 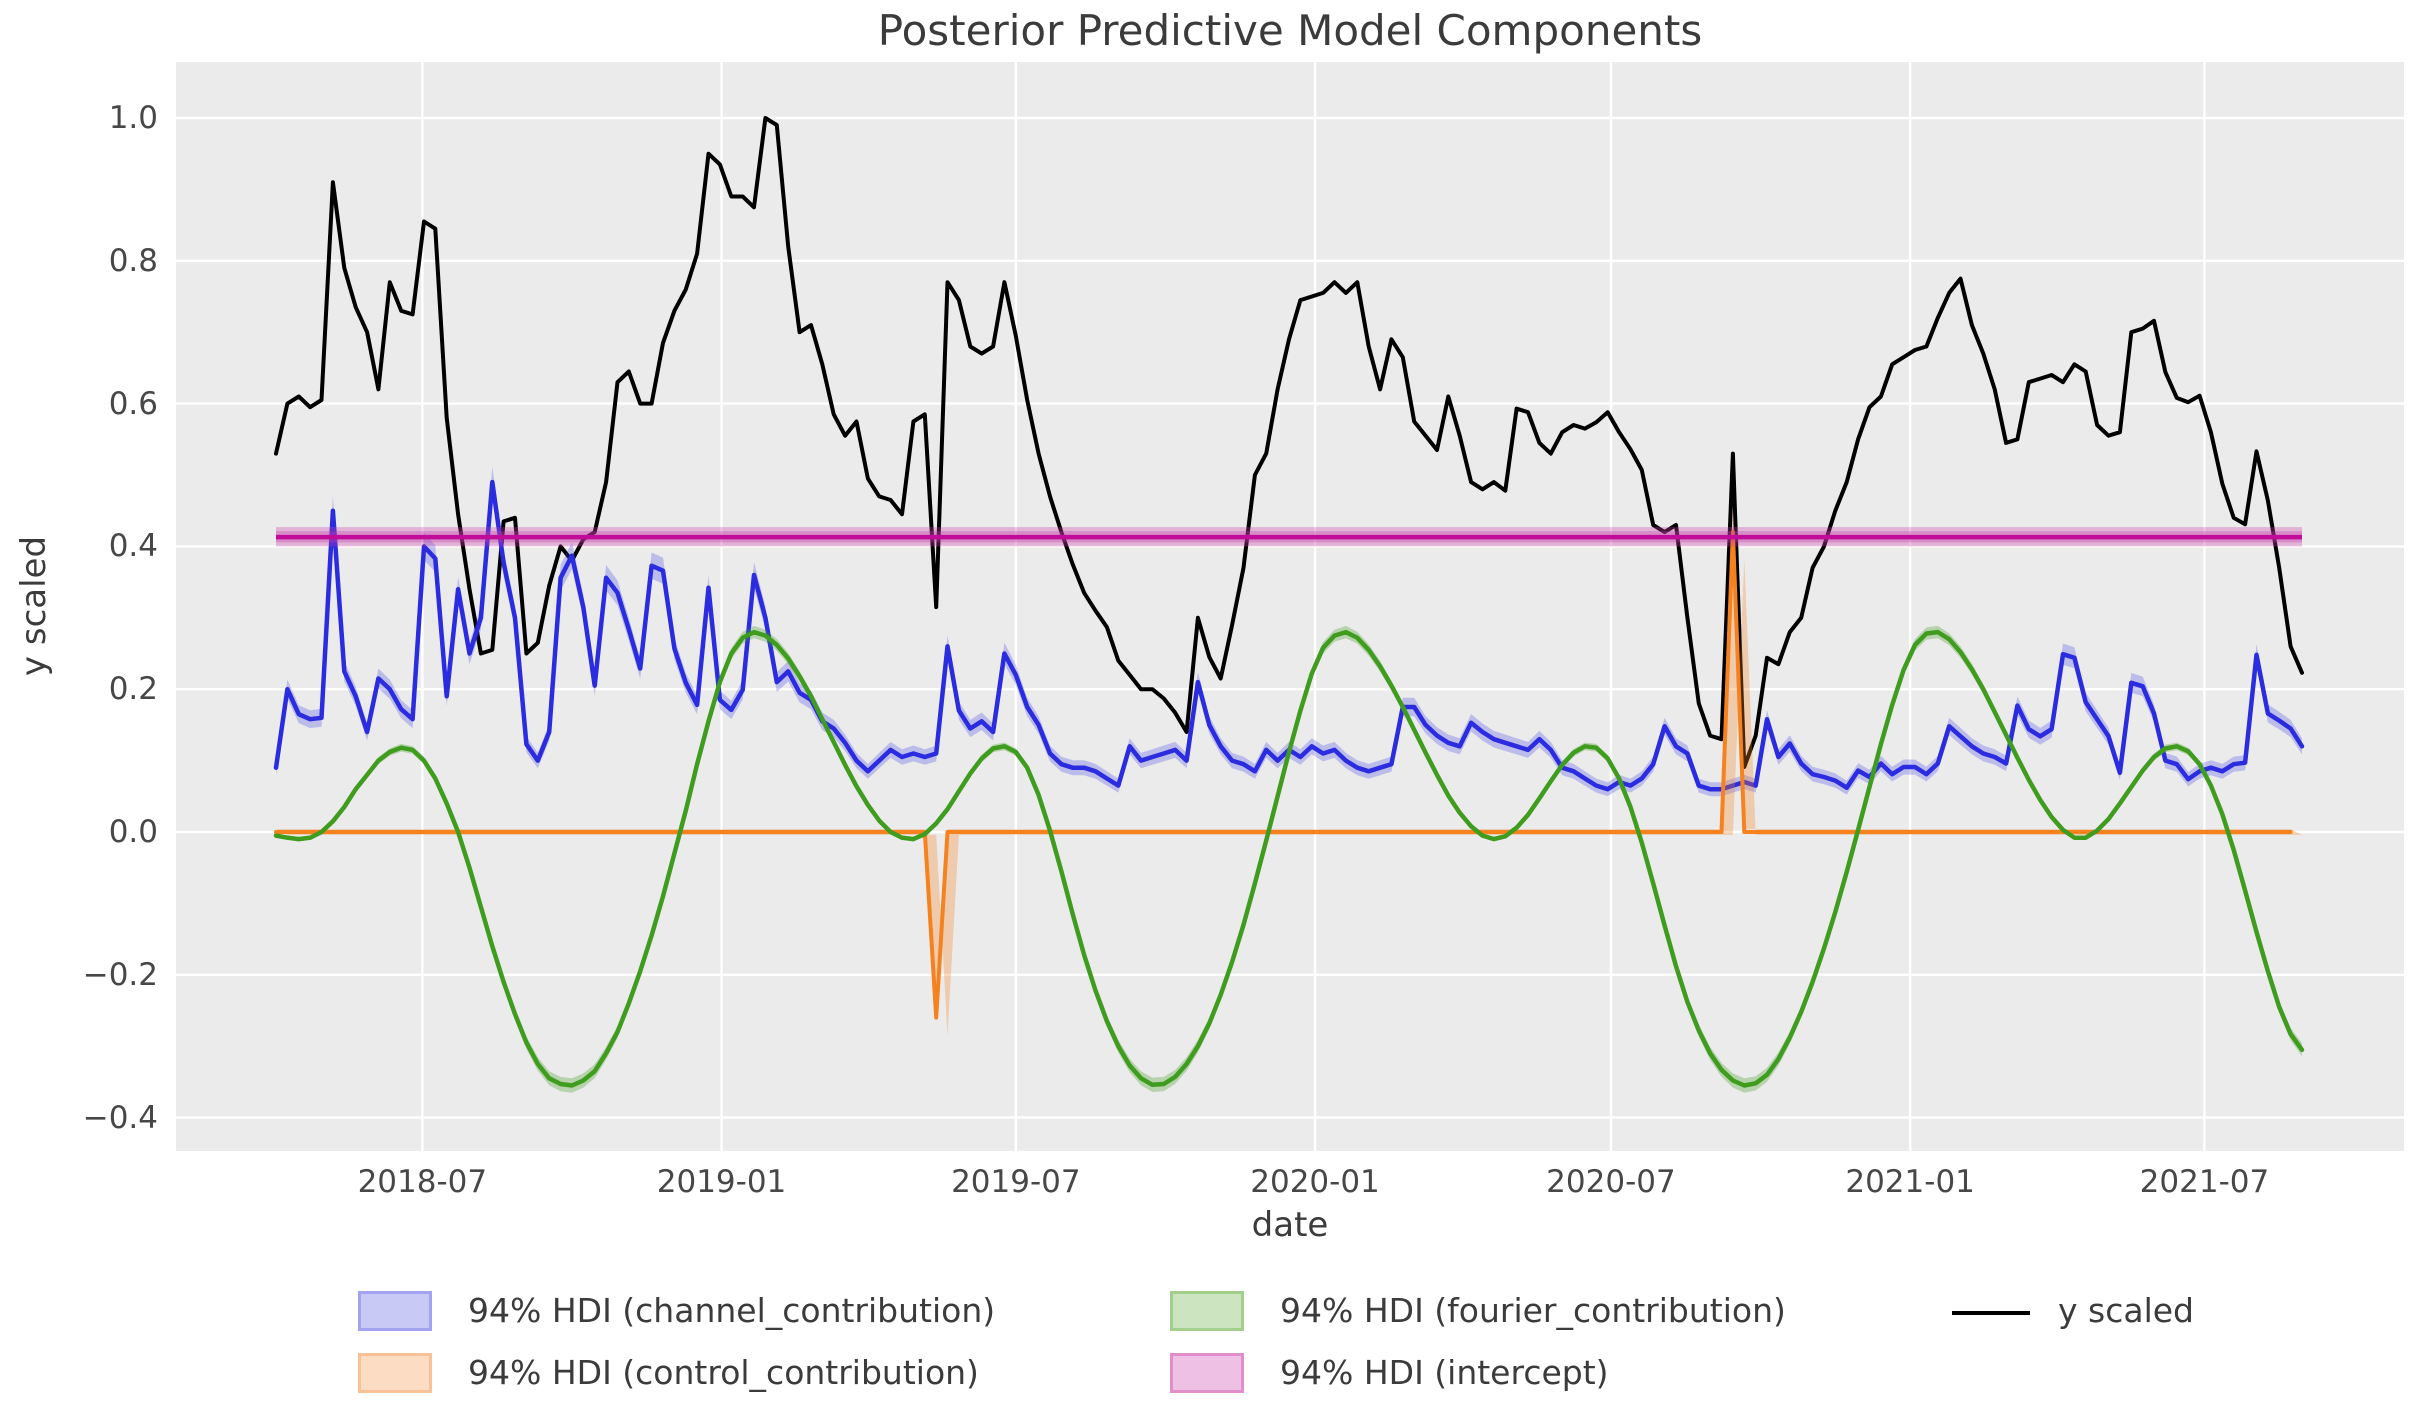 What do you see at coordinates (133, 403) in the screenshot?
I see `y-tick-label: 0.6` at bounding box center [133, 403].